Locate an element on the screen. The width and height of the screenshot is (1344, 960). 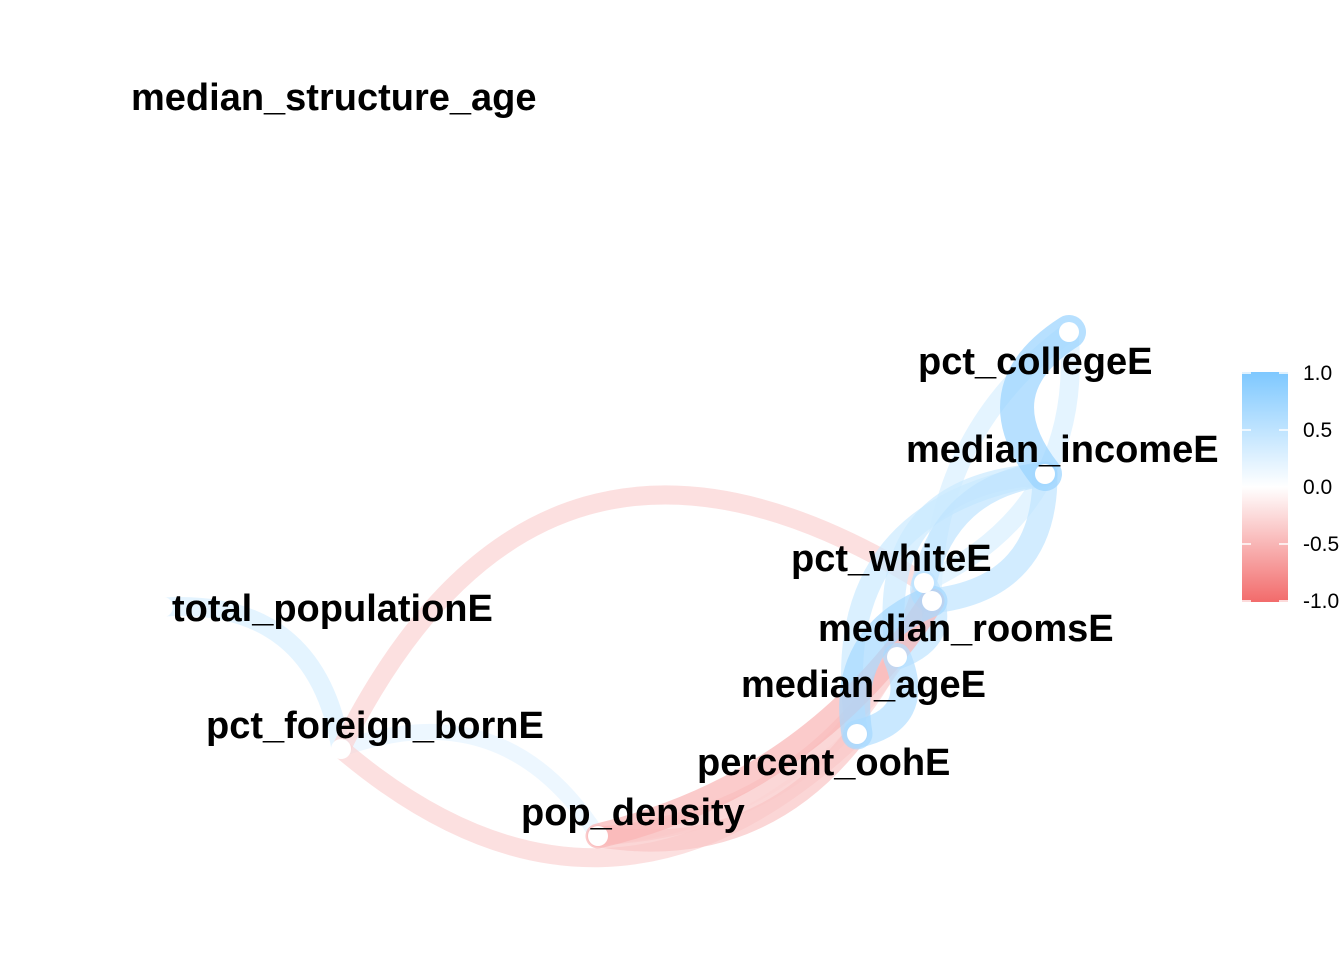
node-point-percent_oohE is located at coordinates (857, 734).